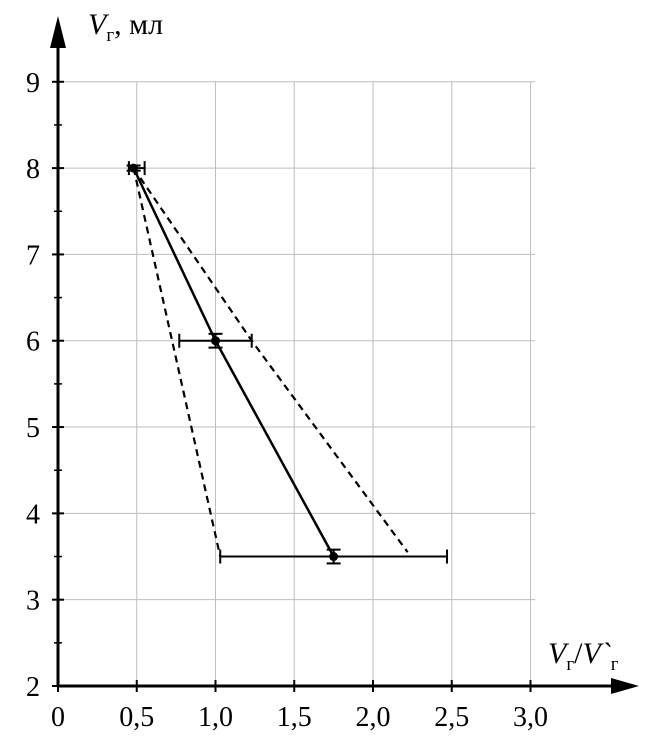  What do you see at coordinates (615, 664) in the screenshot?
I see `x-axis-label-sub2: г` at bounding box center [615, 664].